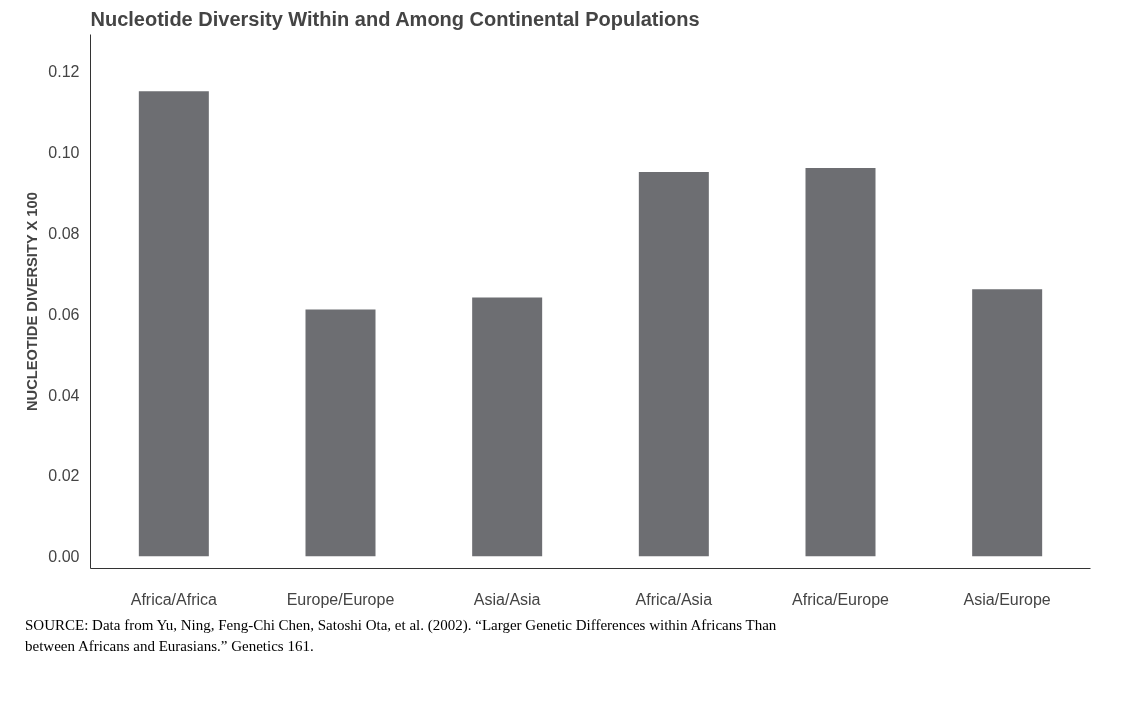 This screenshot has width=1142, height=724. I want to click on y-tick-label: 0.04, so click(64, 395).